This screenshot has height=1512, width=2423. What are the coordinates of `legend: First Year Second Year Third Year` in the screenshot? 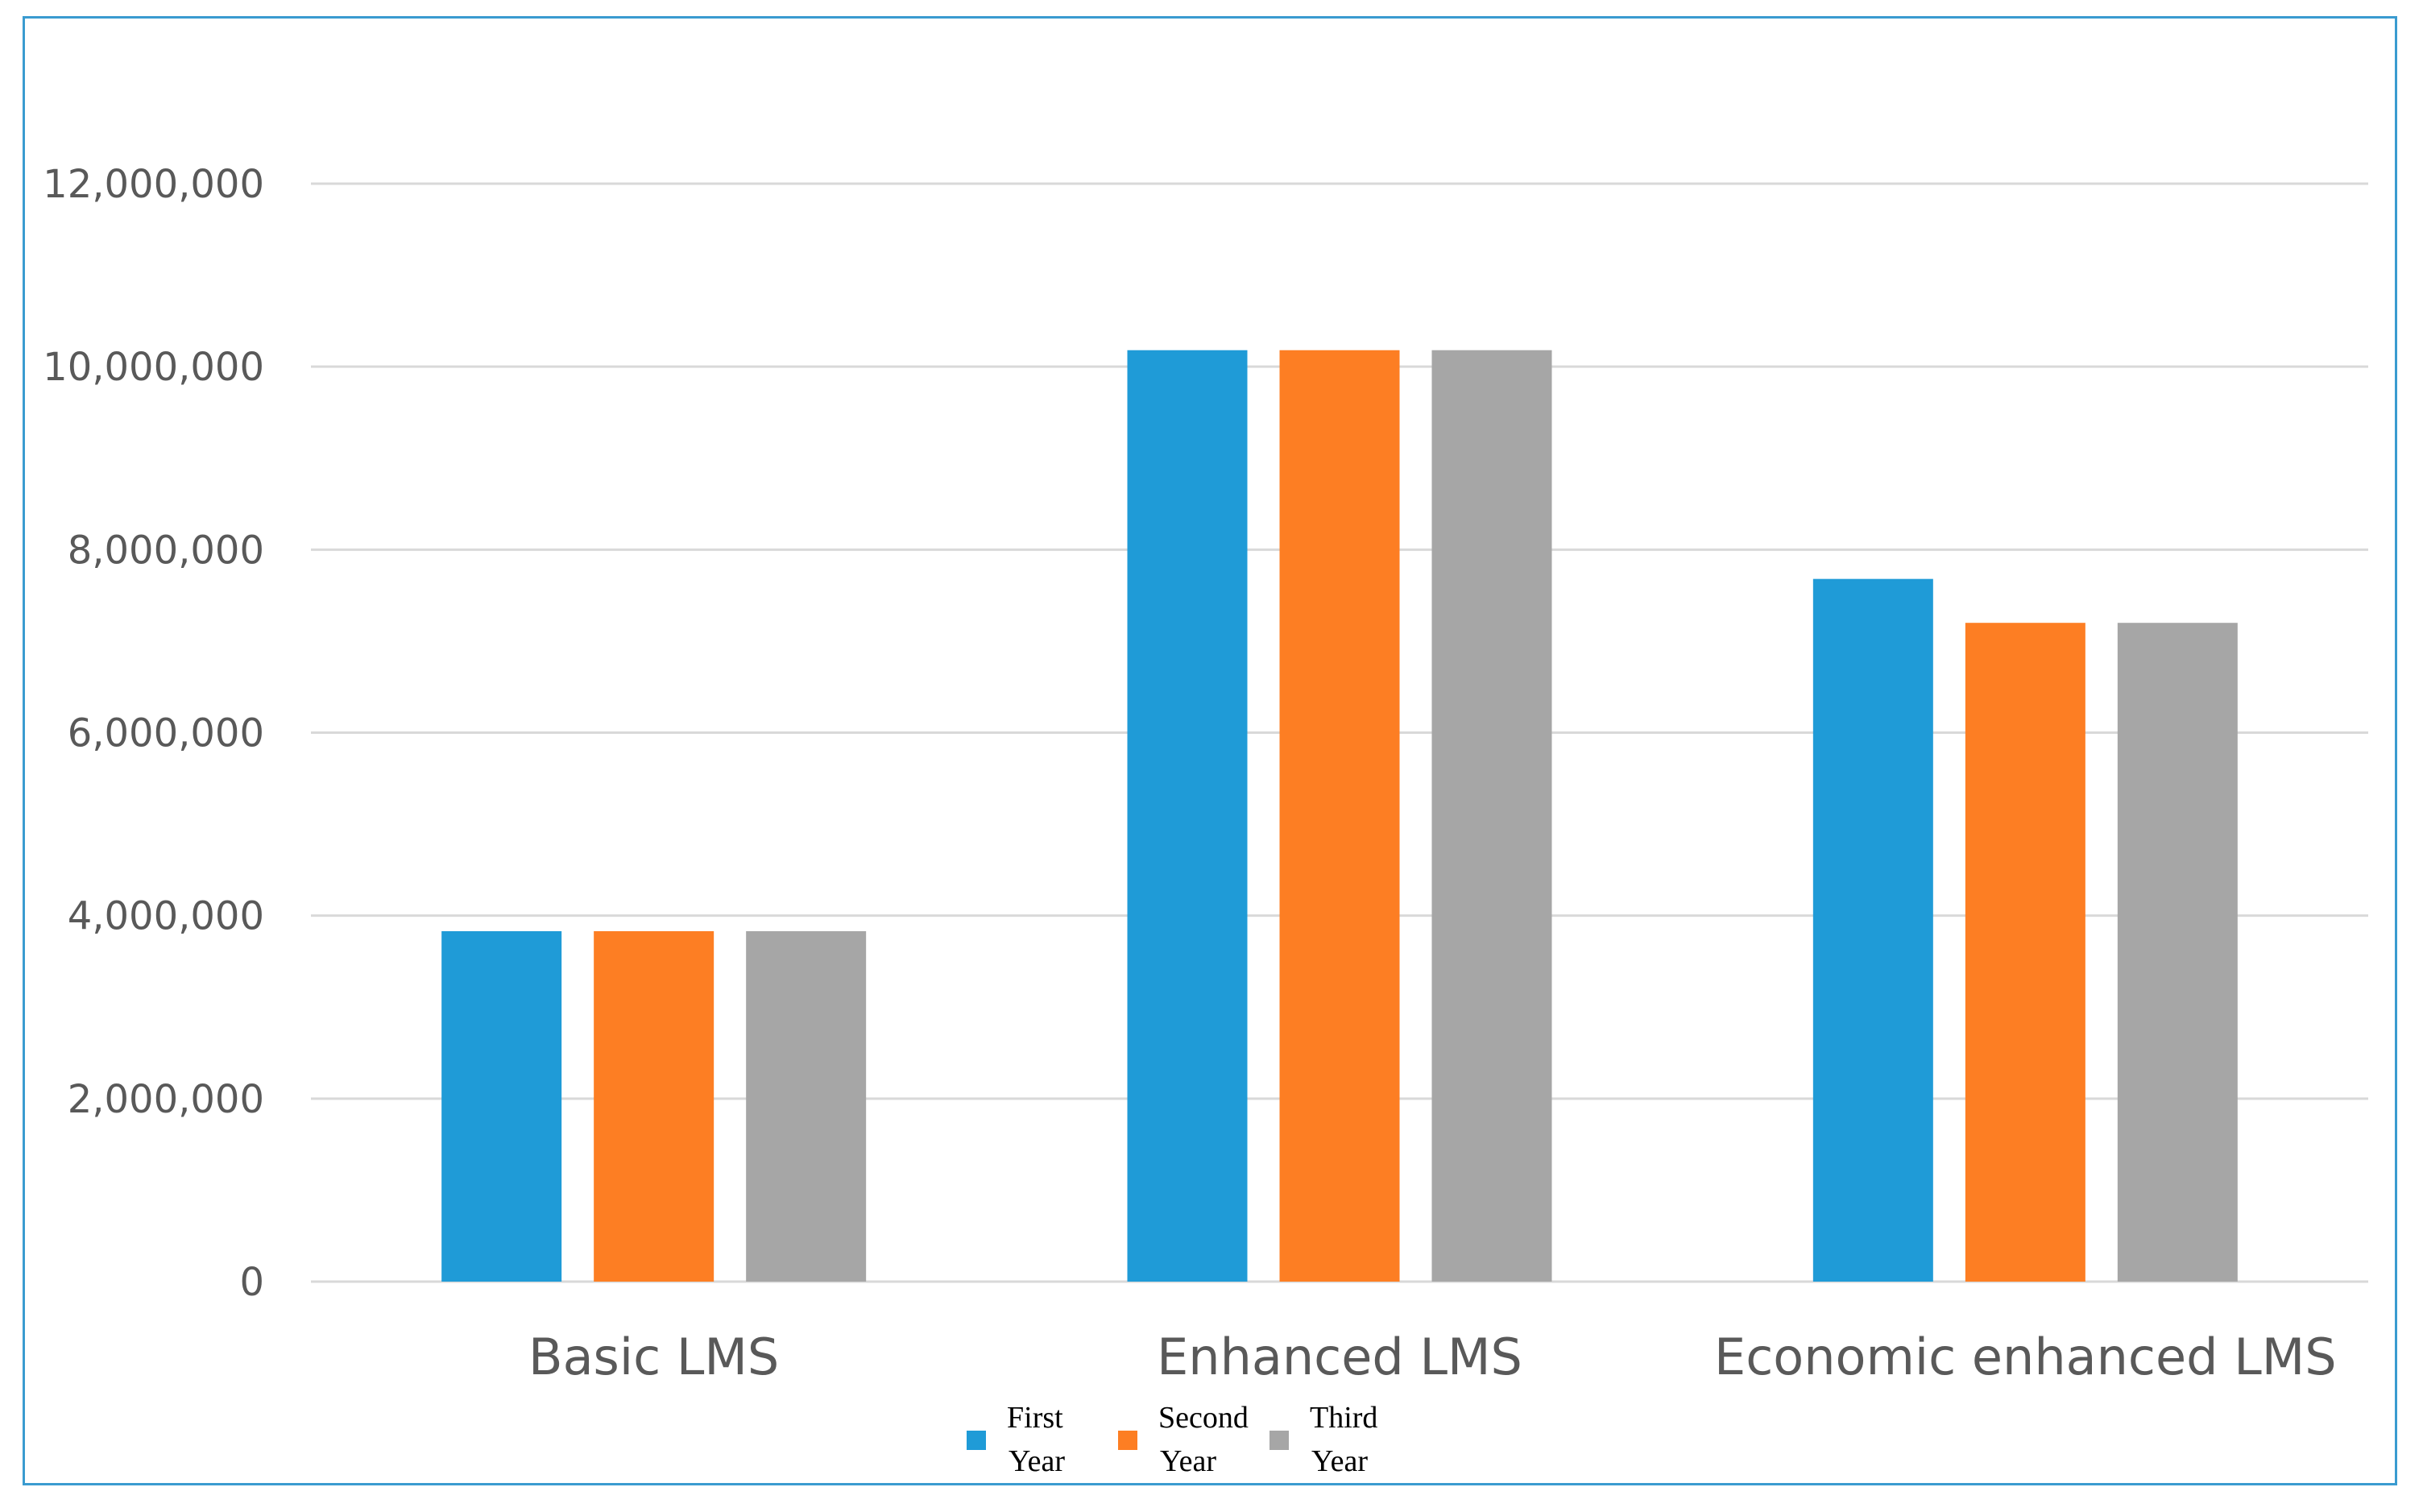 It's located at (1172, 1440).